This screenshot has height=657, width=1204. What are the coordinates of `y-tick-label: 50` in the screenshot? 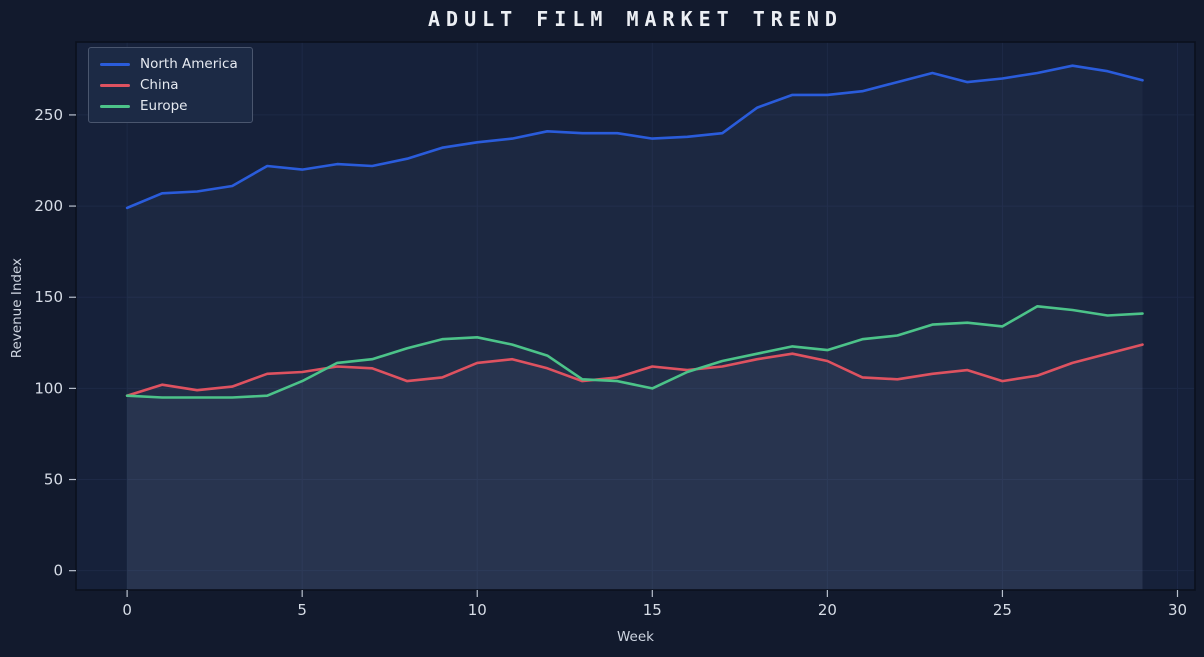 It's located at (53, 480).